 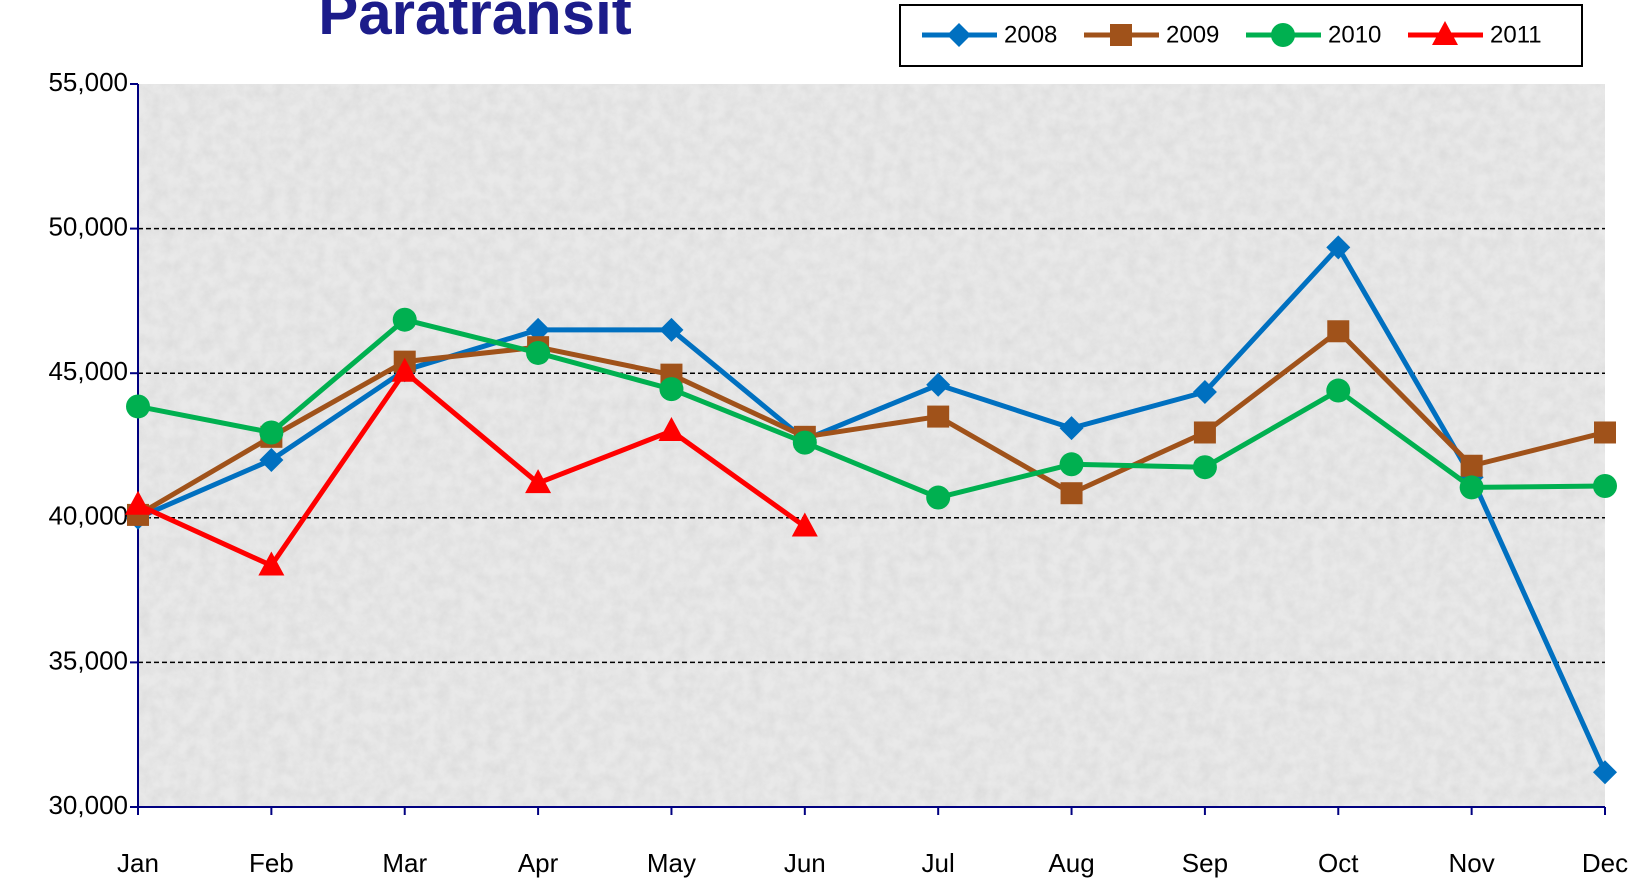 I want to click on y-tick-label: 35,000, so click(x=88, y=660).